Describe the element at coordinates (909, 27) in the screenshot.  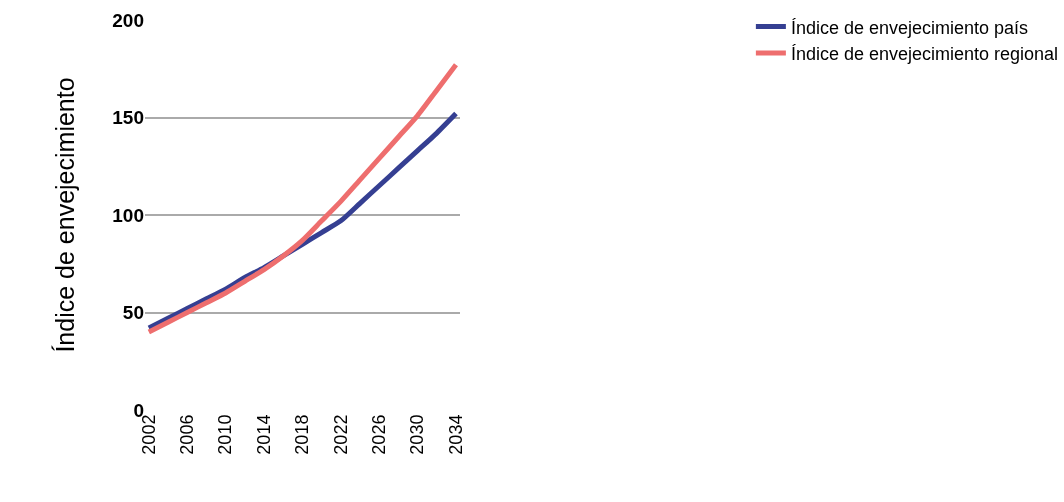
I see `legend-label: Índice de envejecimiento país` at that location.